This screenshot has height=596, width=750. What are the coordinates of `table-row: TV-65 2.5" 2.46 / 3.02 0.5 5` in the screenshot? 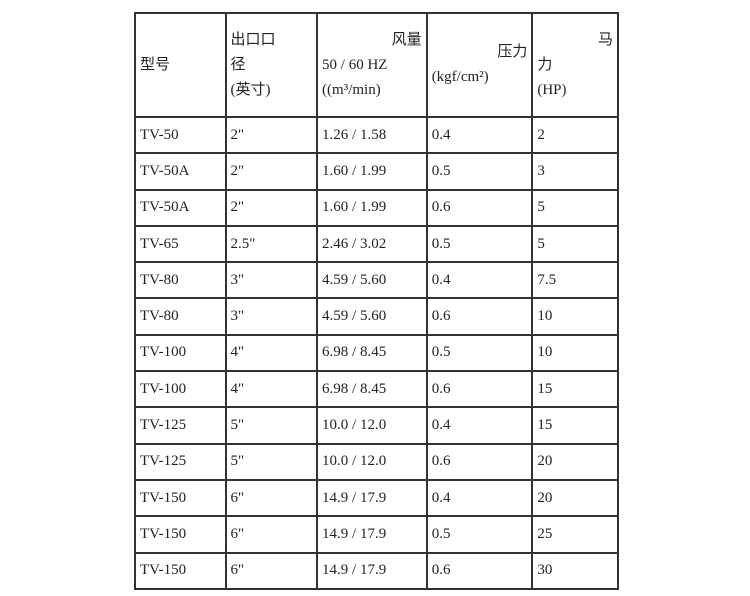 It's located at (376, 244).